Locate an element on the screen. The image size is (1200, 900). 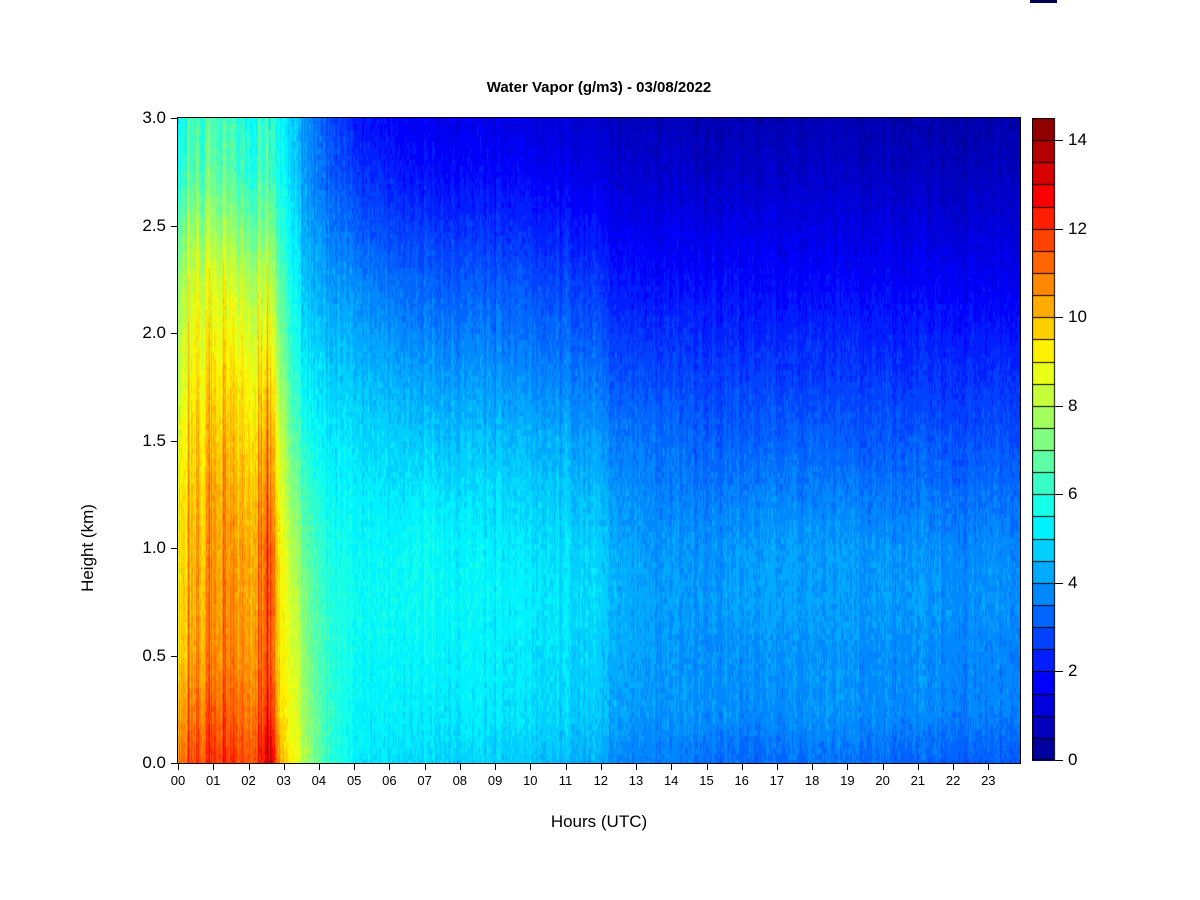
colorbar-tick-label: 4 is located at coordinates (1073, 582).